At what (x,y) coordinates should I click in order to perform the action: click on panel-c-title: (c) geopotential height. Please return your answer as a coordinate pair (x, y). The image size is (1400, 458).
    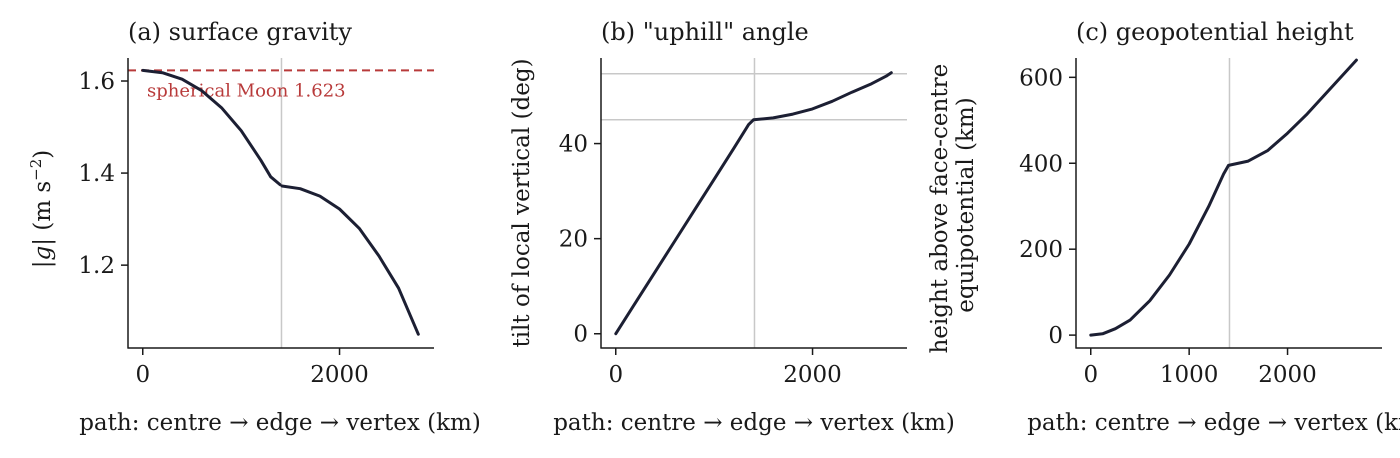
    Looking at the image, I should click on (1215, 32).